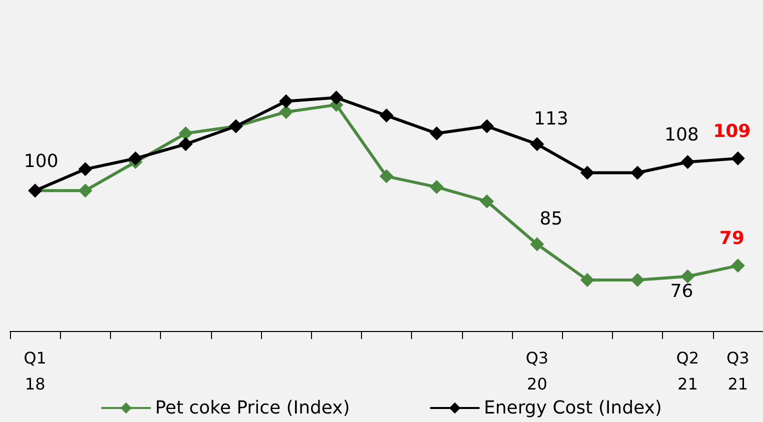 Image resolution: width=763 pixels, height=422 pixels. Describe the element at coordinates (551, 219) in the screenshot. I see `data-label: 85` at that location.